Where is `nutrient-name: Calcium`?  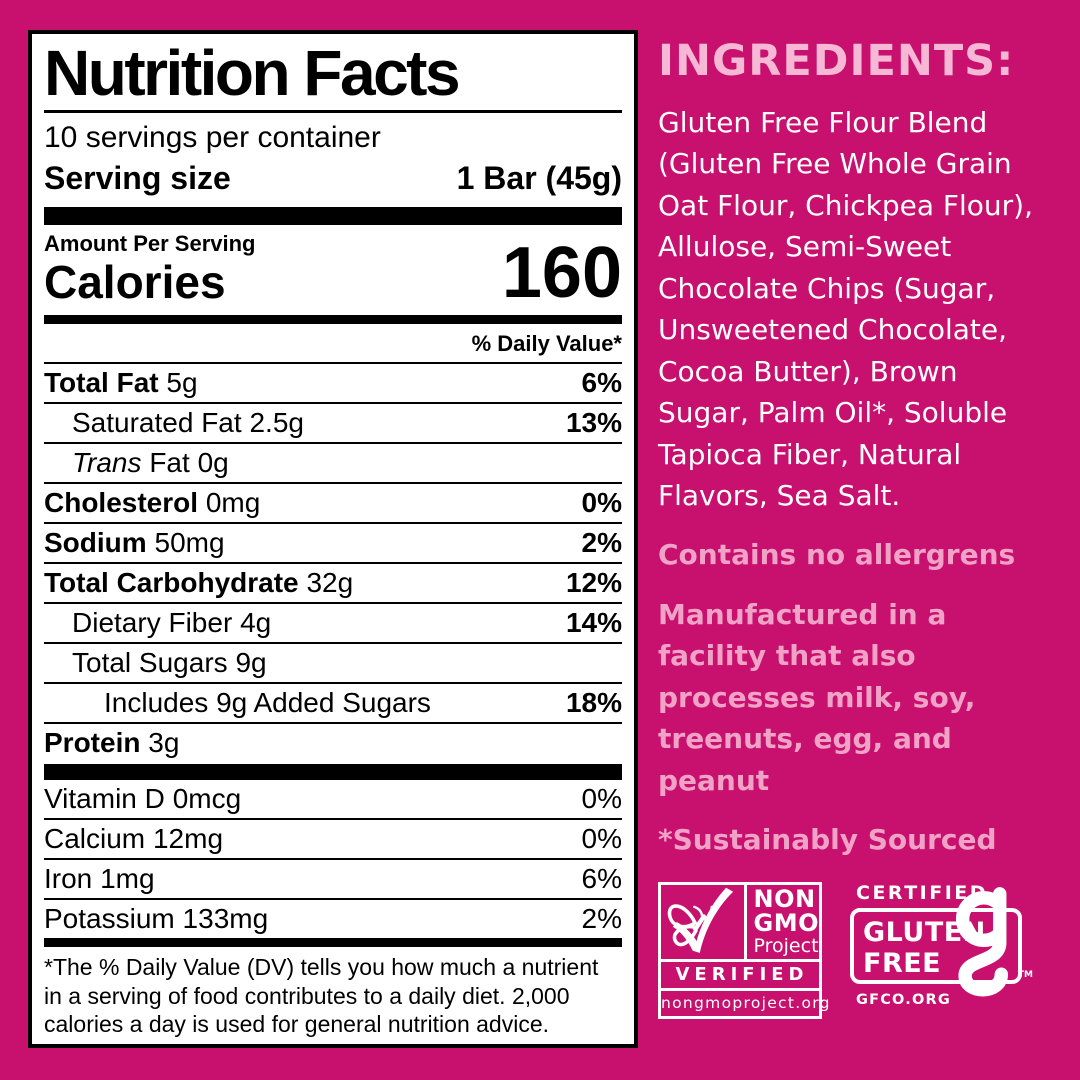
nutrient-name: Calcium is located at coordinates (95, 839).